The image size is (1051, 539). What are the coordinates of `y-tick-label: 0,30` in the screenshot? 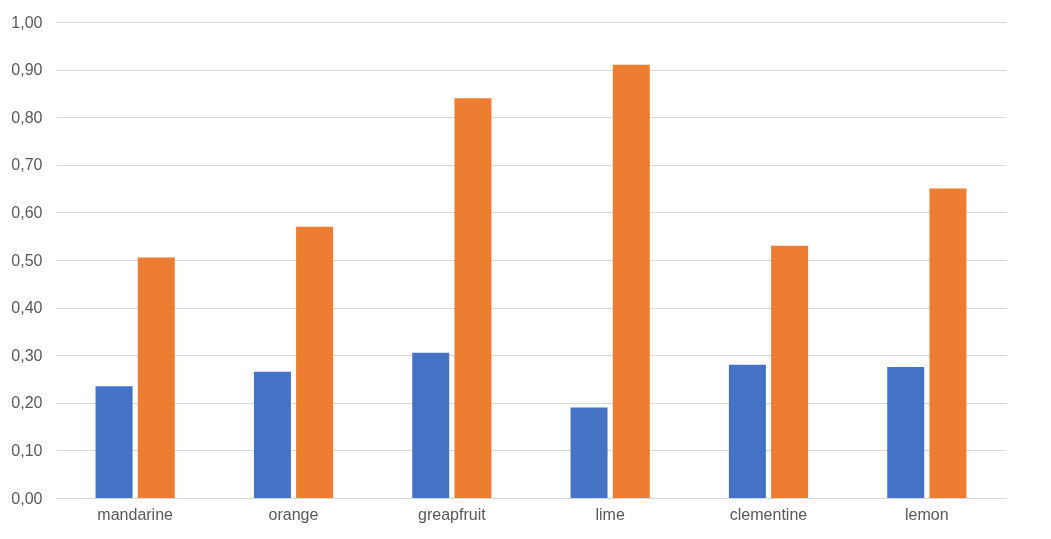 It's located at (27, 355).